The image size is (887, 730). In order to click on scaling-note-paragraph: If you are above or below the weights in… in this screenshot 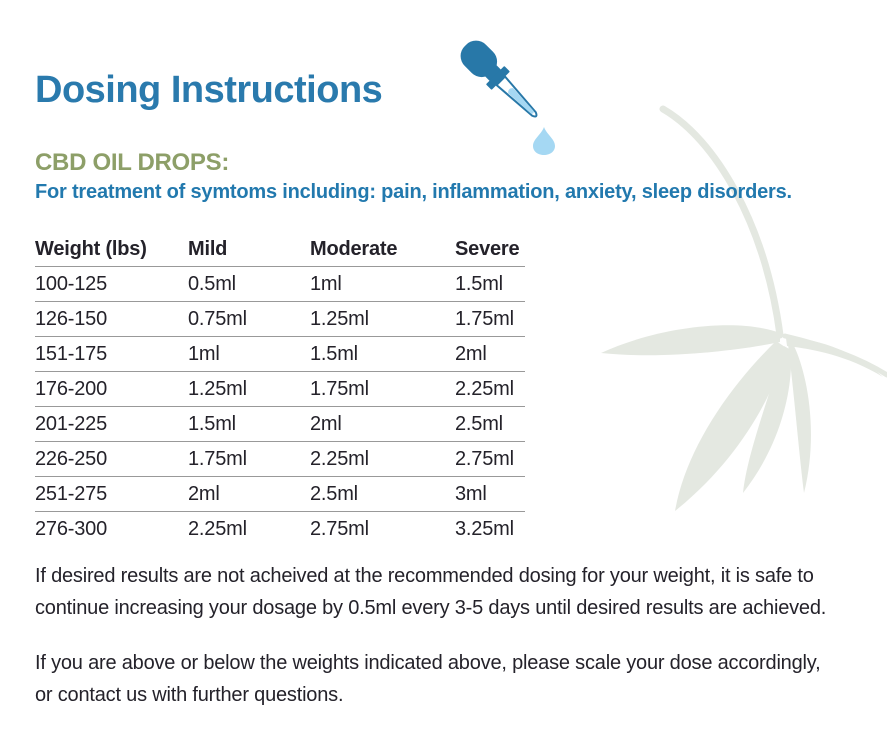, I will do `click(428, 679)`.